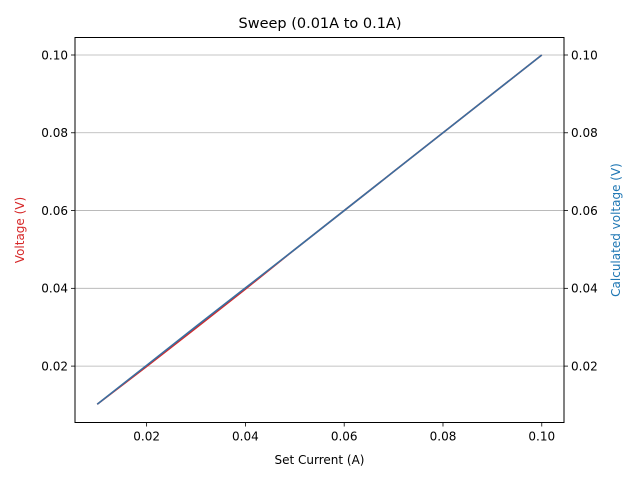 This screenshot has width=640, height=480. Describe the element at coordinates (616, 230) in the screenshot. I see `y-axis-label-right: Calculated voltage (V)` at that location.